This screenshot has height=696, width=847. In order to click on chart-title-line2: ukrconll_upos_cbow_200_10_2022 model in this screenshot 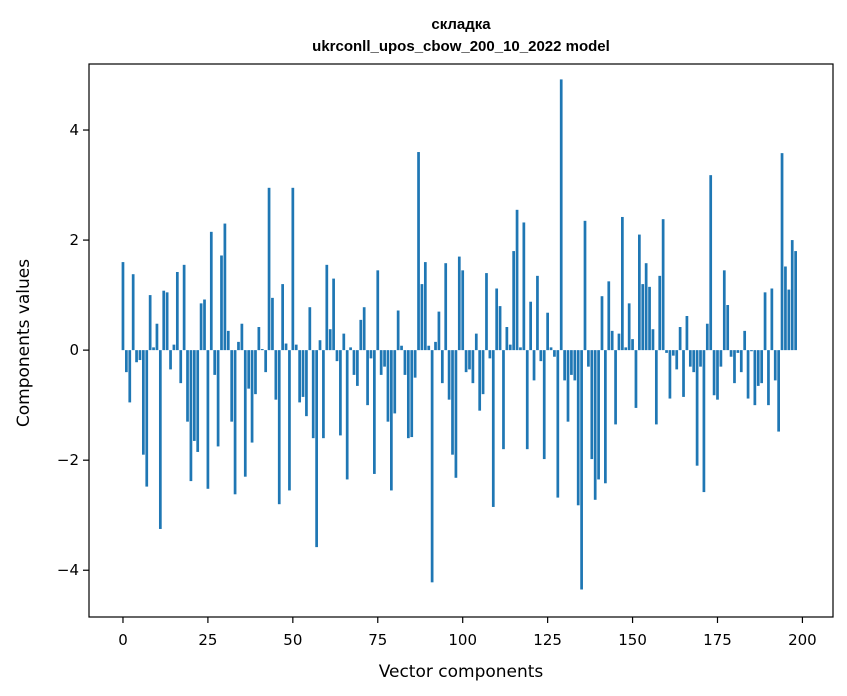, I will do `click(461, 46)`.